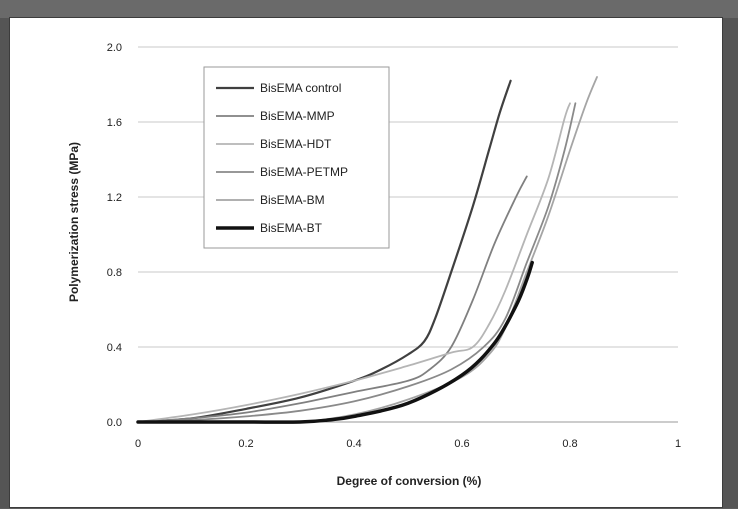 The image size is (738, 509). What do you see at coordinates (114, 348) in the screenshot?
I see `y-tick-label: 0.4` at bounding box center [114, 348].